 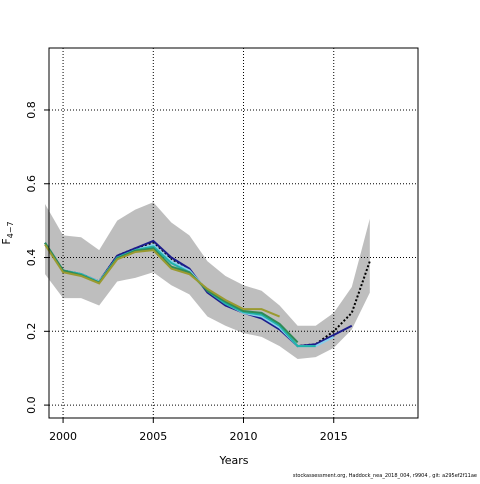 What do you see at coordinates (31, 184) in the screenshot?
I see `y-tick-label: 0.6` at bounding box center [31, 184].